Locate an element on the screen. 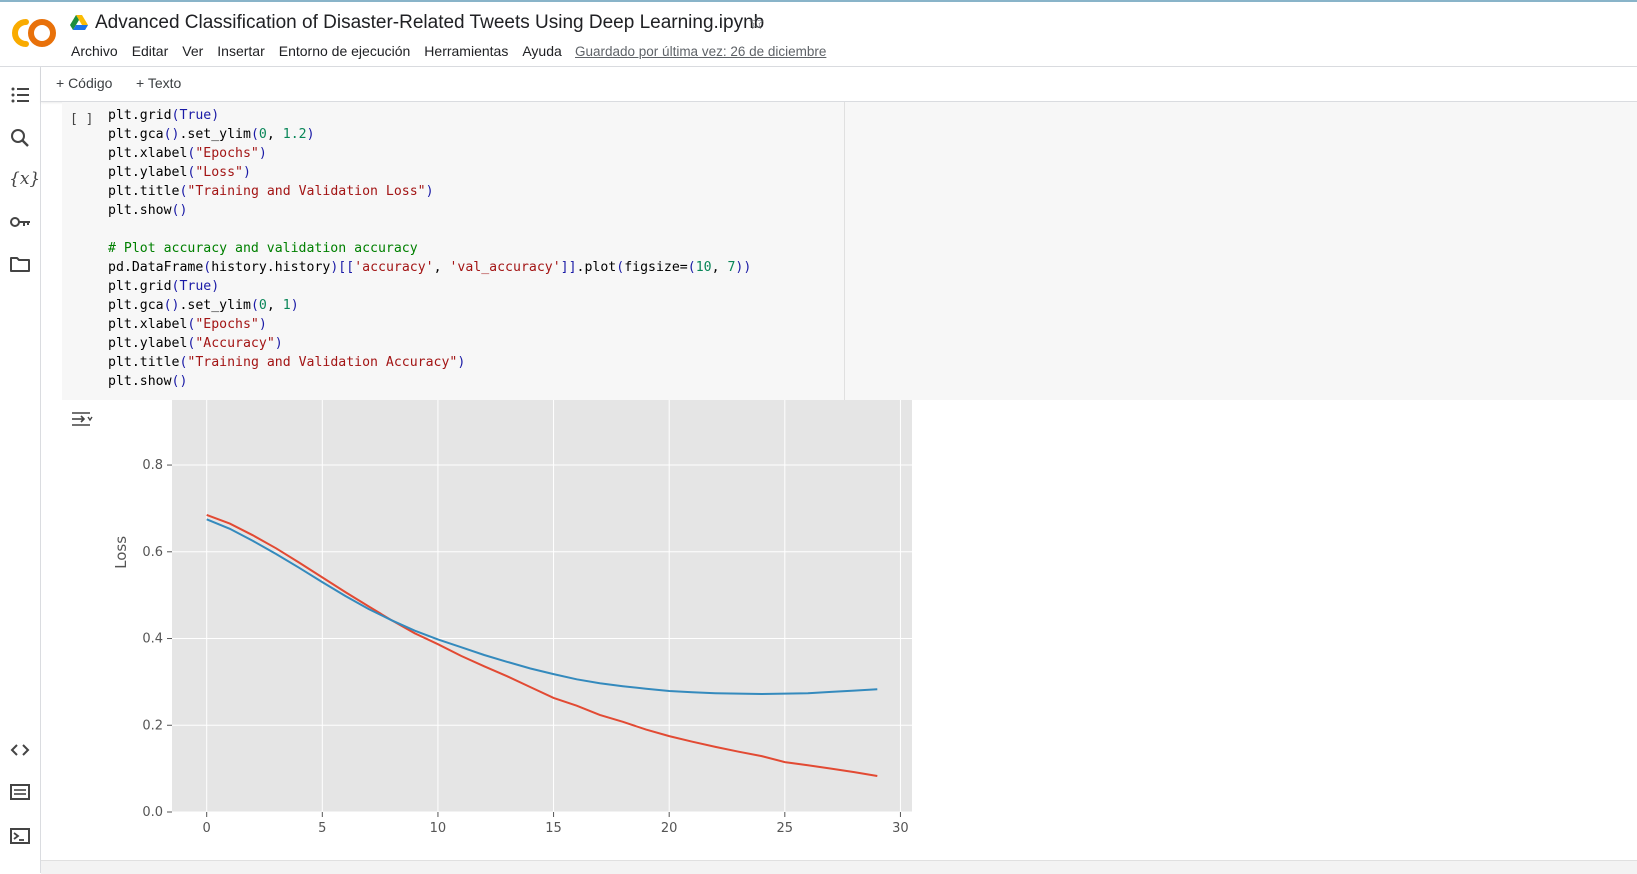  key-icon is located at coordinates (20, 222).